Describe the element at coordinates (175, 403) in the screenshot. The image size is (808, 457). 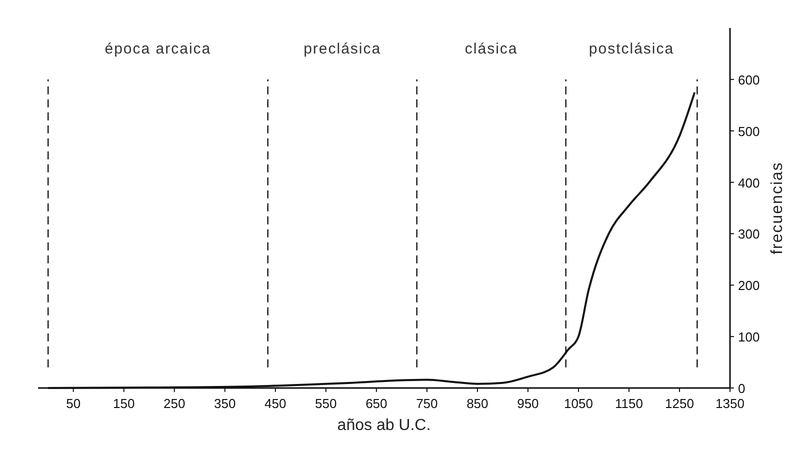
I see `x-tick-label: 250` at that location.